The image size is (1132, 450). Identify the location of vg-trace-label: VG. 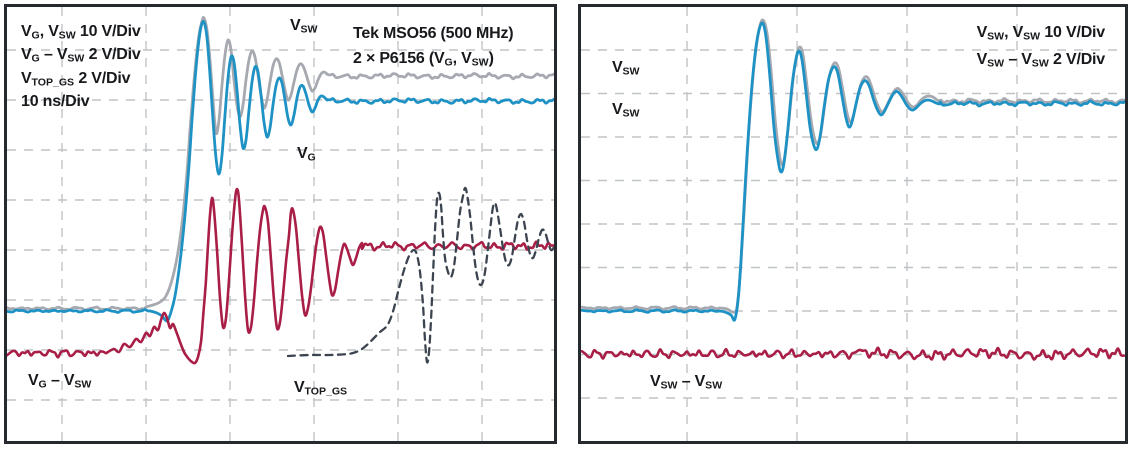
(306, 154).